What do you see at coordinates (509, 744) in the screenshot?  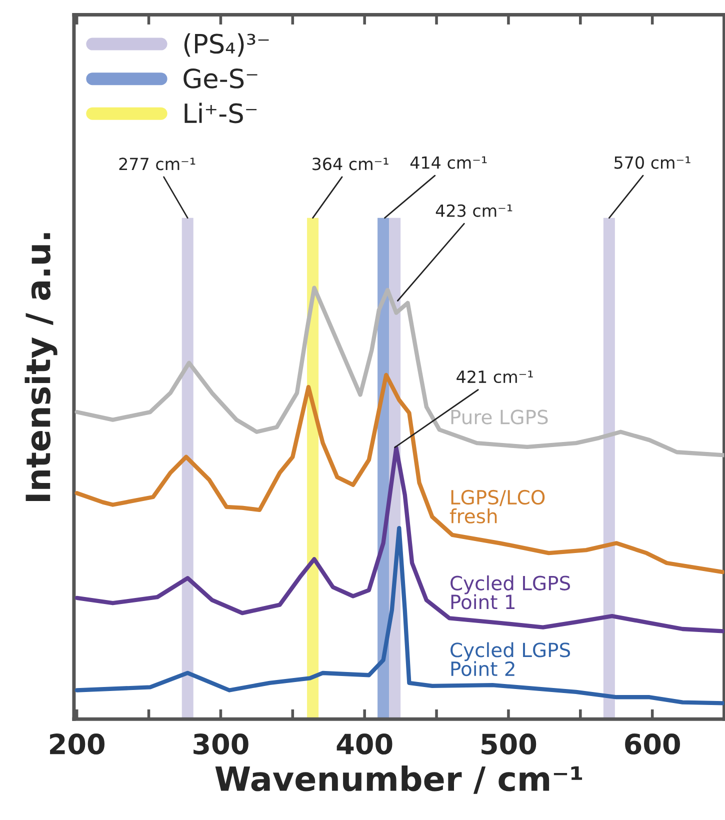 I see `x-tick-label: 500` at bounding box center [509, 744].